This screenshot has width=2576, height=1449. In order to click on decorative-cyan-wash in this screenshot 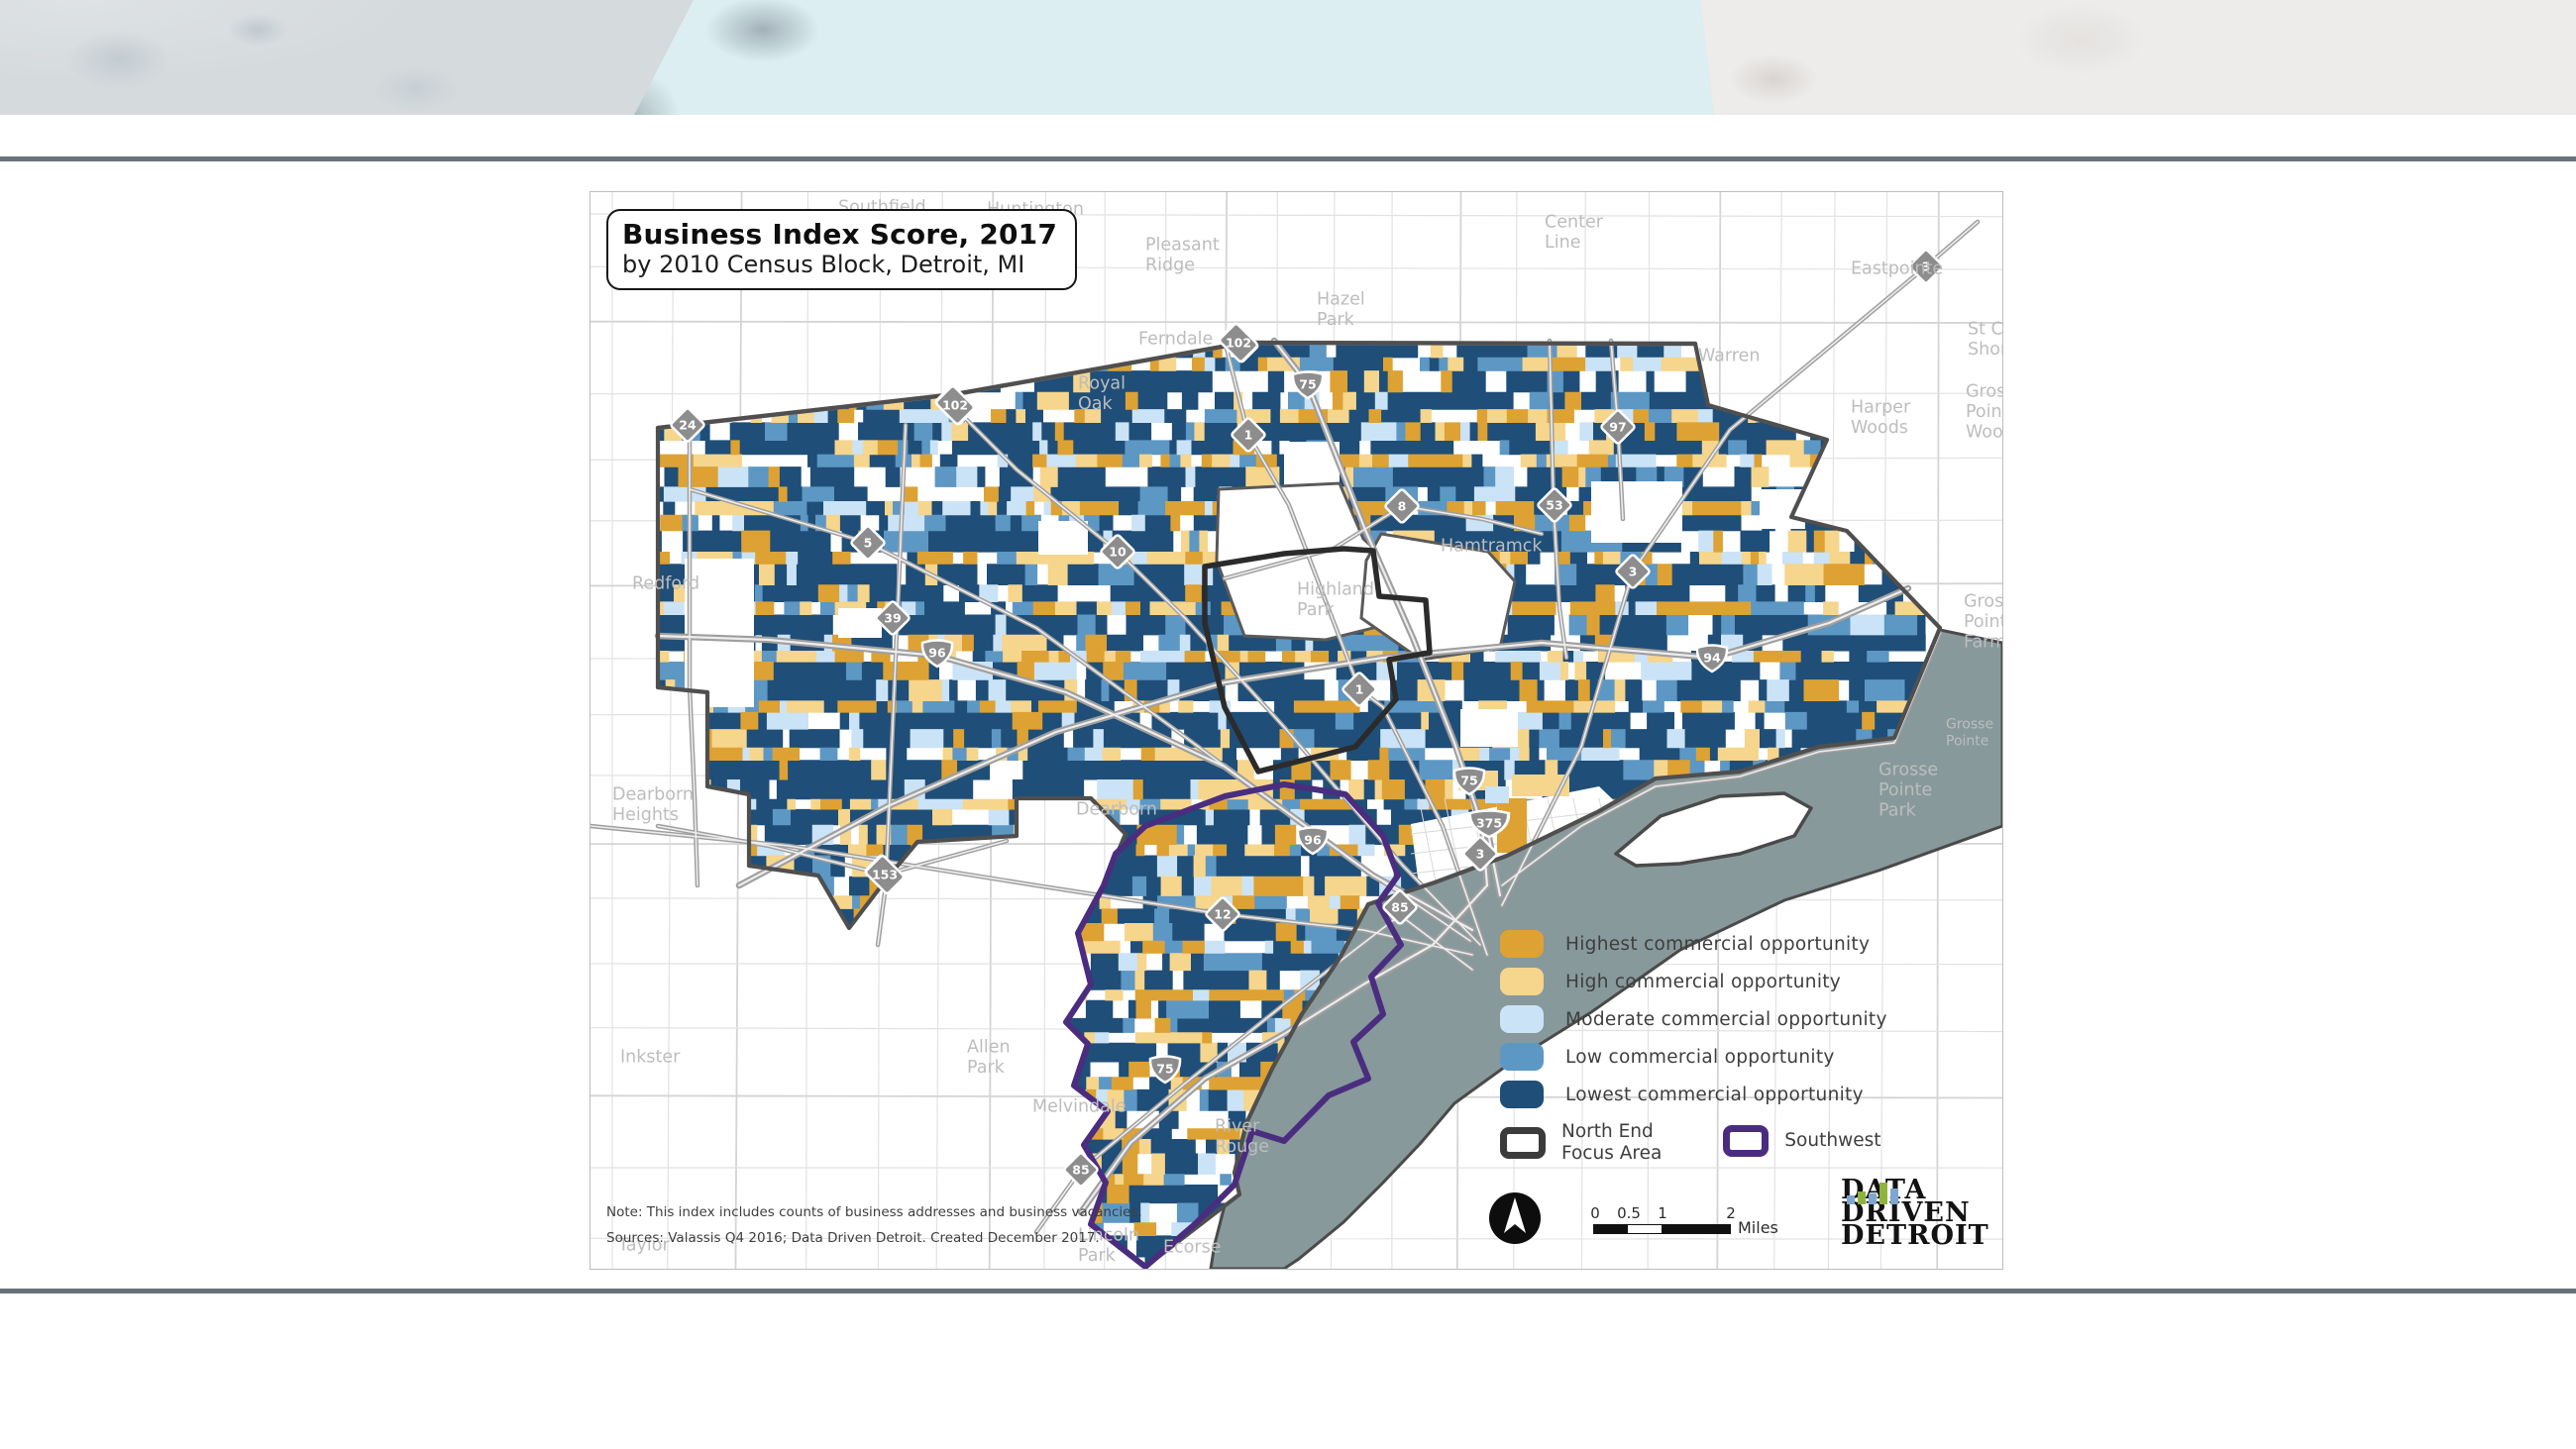, I will do `click(1174, 57)`.